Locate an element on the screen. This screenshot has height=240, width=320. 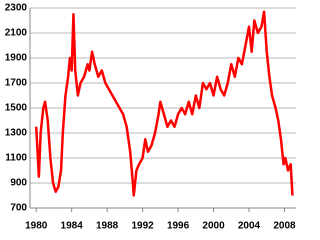
y-tick-label: 1900 is located at coordinates (16, 58).